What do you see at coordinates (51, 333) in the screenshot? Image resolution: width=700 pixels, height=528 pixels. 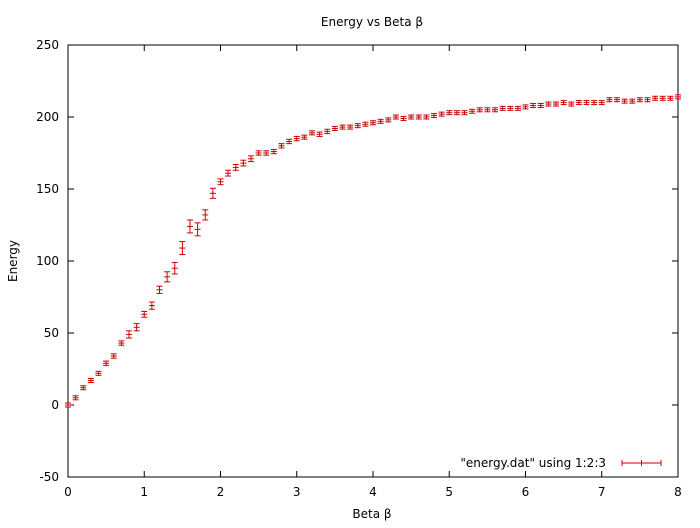 I see `y-tick-label: 50` at bounding box center [51, 333].